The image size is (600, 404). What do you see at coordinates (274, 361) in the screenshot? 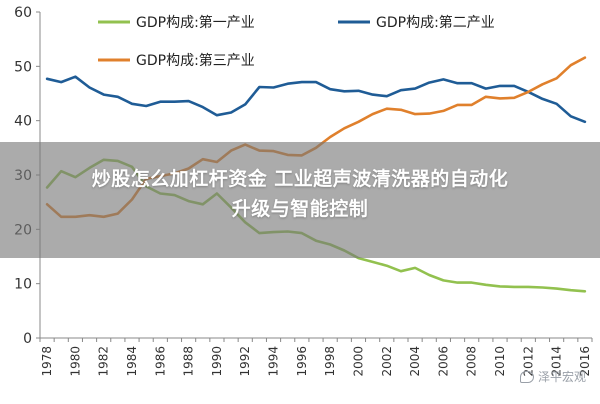
I see `x-tick-label: 1994` at bounding box center [274, 361].